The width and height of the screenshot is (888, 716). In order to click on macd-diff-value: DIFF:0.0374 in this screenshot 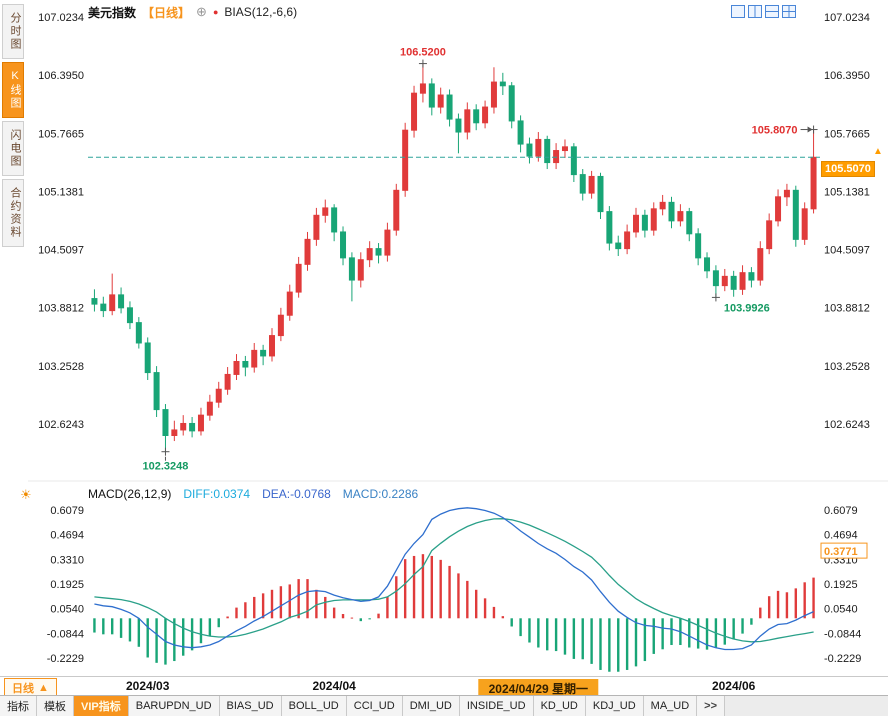, I will do `click(217, 494)`.